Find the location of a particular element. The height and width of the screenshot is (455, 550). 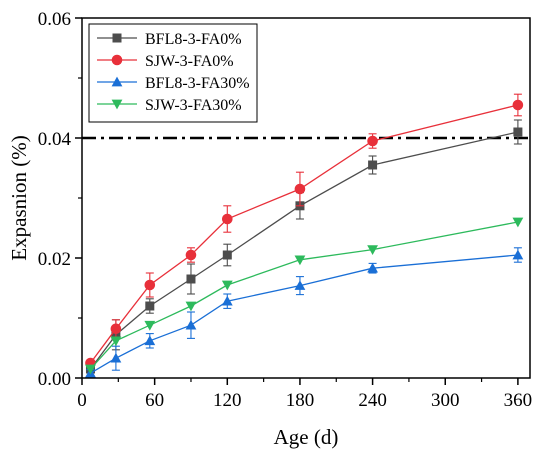

legend-label: BFL8-3-FA30% is located at coordinates (197, 83).